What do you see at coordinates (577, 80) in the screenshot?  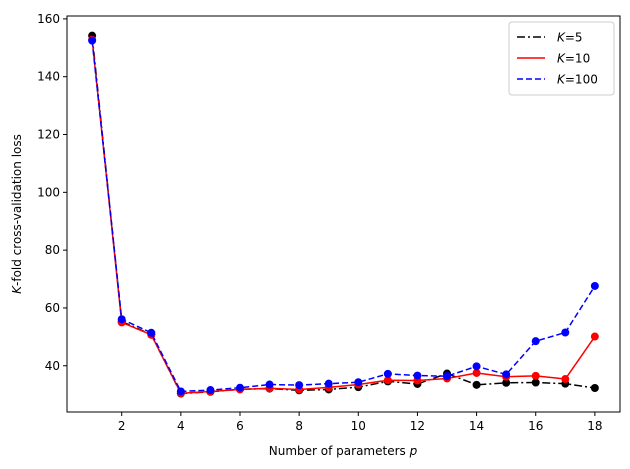 I see `legend-label: K=100` at bounding box center [577, 80].